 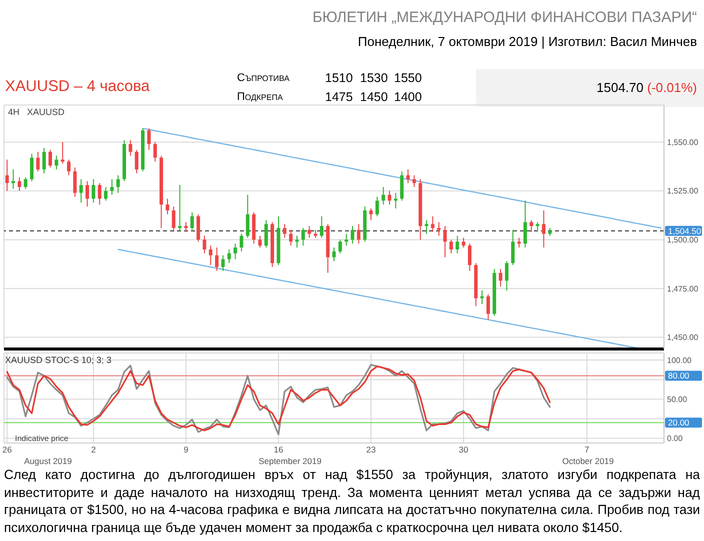 What do you see at coordinates (371, 449) in the screenshot?
I see `x-tick-label: 23` at bounding box center [371, 449].